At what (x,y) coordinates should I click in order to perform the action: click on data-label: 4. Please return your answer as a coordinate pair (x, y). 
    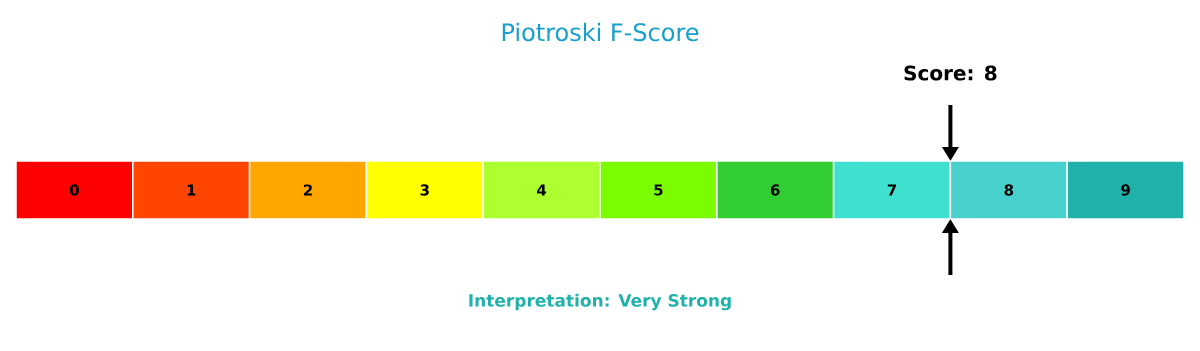
    Looking at the image, I should click on (542, 190).